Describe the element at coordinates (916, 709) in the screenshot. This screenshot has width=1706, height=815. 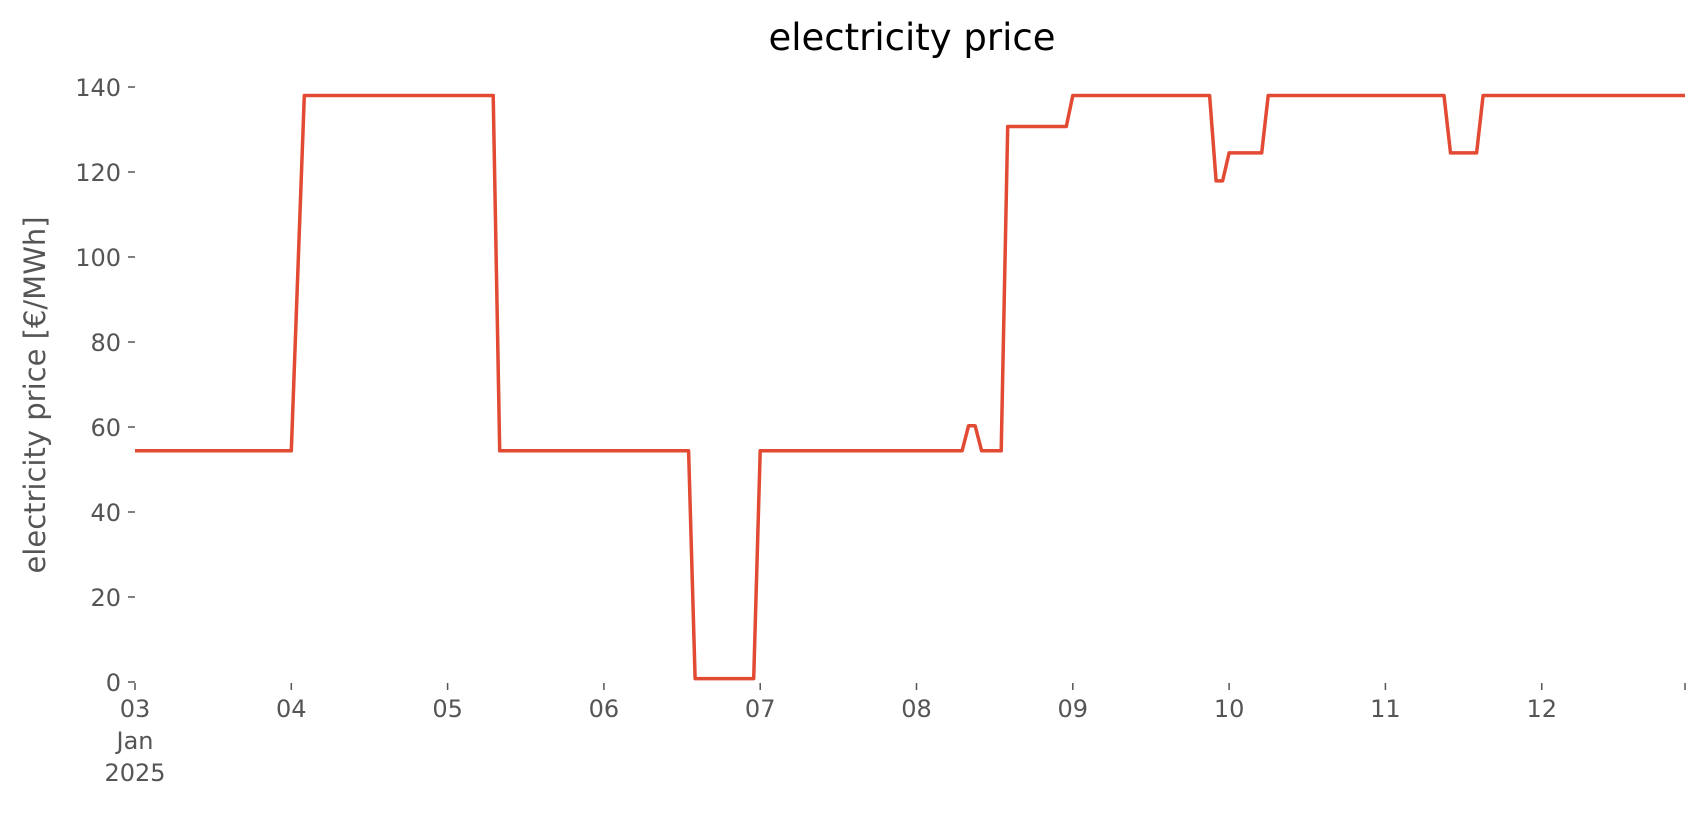
I see `x-tick-label: 08` at that location.